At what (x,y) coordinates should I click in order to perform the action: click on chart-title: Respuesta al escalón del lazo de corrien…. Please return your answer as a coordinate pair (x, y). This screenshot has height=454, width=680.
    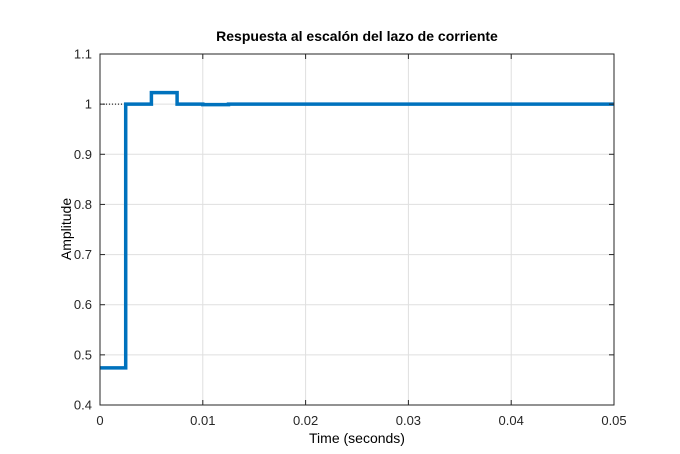
    Looking at the image, I should click on (357, 36).